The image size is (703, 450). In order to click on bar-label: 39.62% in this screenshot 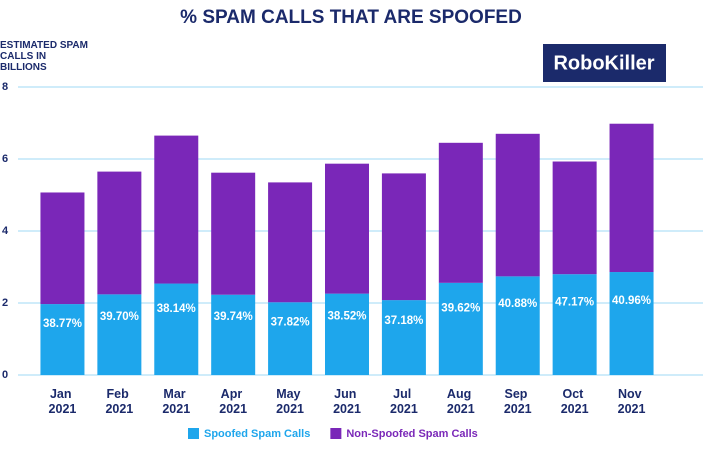, I will do `click(460, 309)`.